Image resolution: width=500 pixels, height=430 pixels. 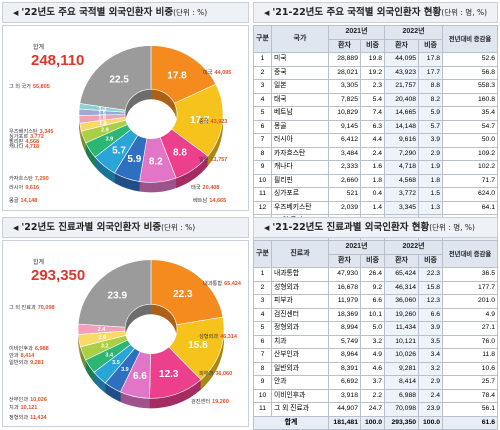 What do you see at coordinates (14, 355) in the screenshot?
I see `category-label: 안과` at bounding box center [14, 355].